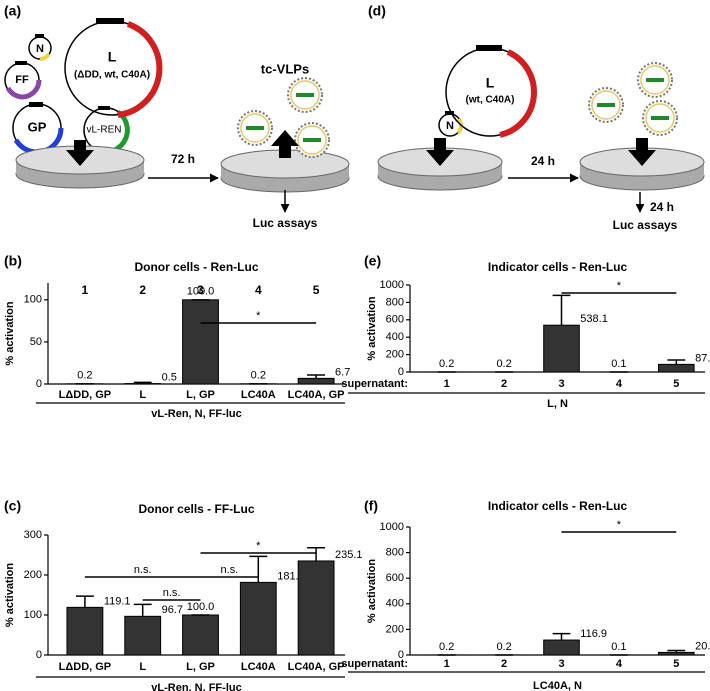  Describe the element at coordinates (13, 261) in the screenshot. I see `panel-label: (b)` at that location.